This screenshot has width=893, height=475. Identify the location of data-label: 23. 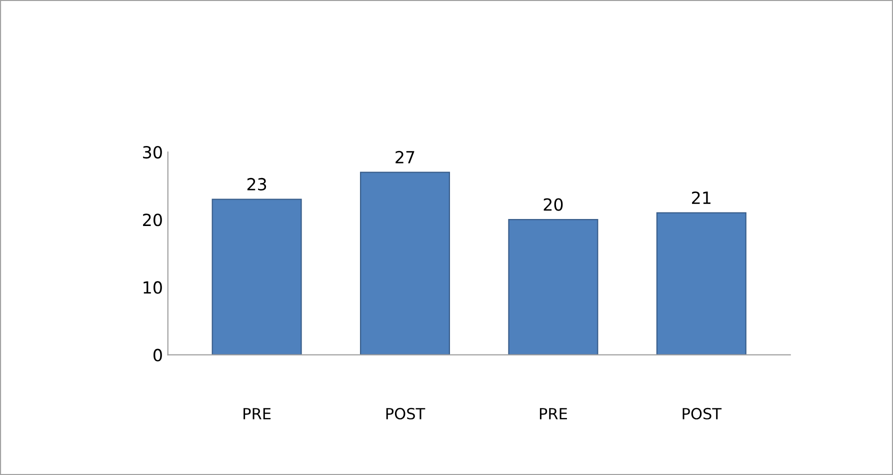
(256, 184).